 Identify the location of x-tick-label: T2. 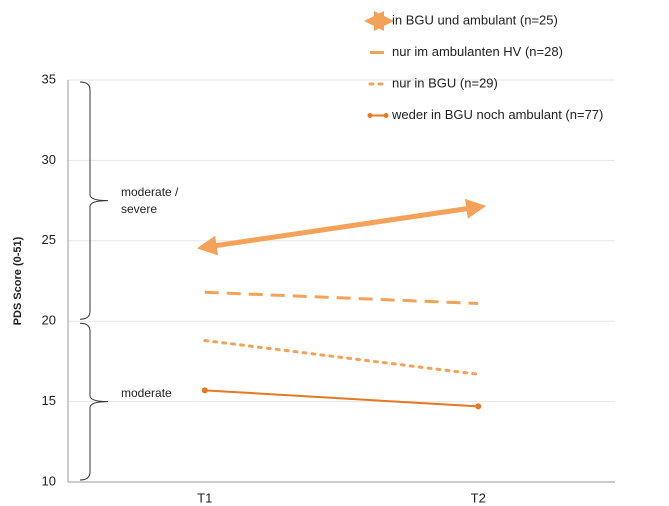
(478, 497).